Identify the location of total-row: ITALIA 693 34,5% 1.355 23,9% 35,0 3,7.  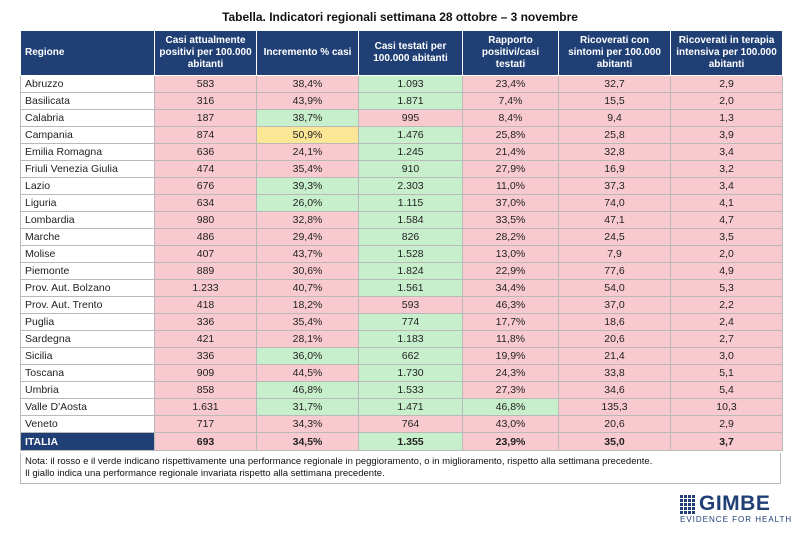
(401, 441).